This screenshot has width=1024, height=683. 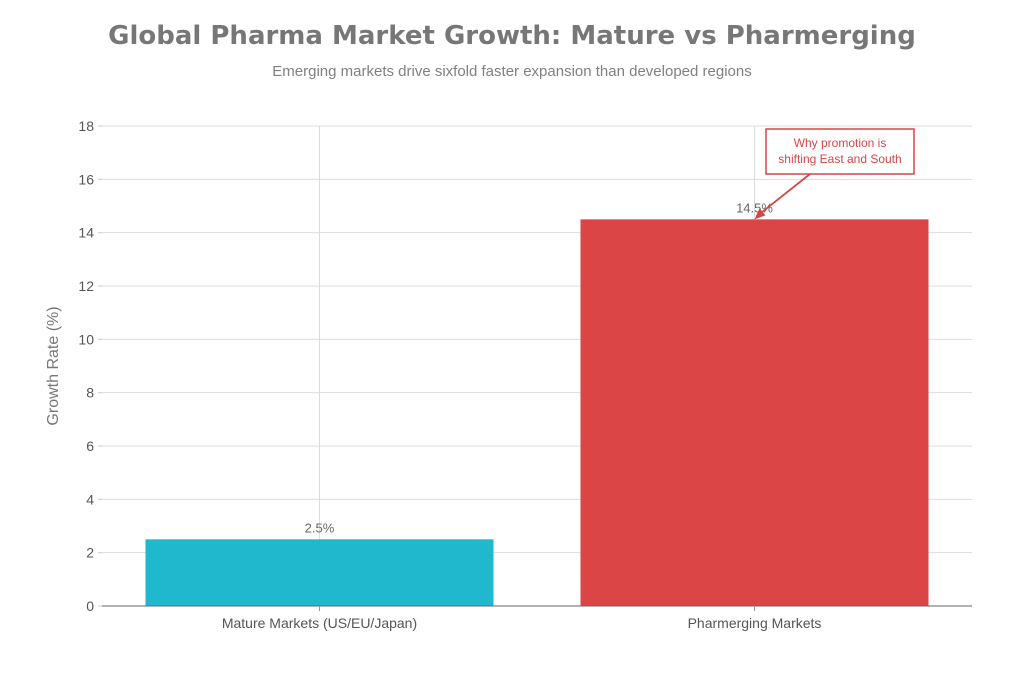 What do you see at coordinates (755, 623) in the screenshot?
I see `x-tick-label: Pharmerging Markets` at bounding box center [755, 623].